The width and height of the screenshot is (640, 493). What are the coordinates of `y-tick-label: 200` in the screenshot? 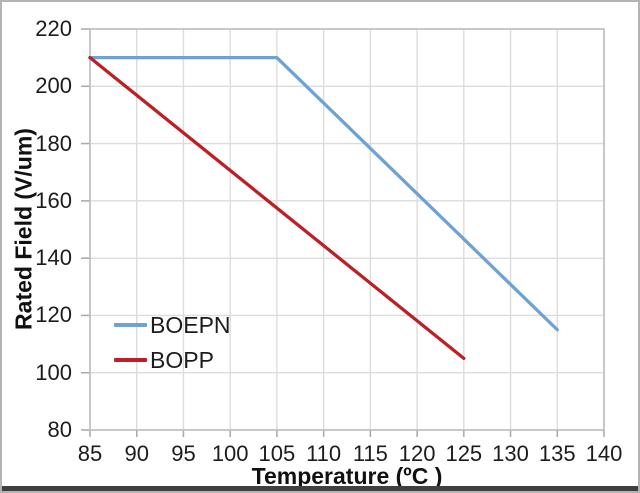 It's located at (53, 86).